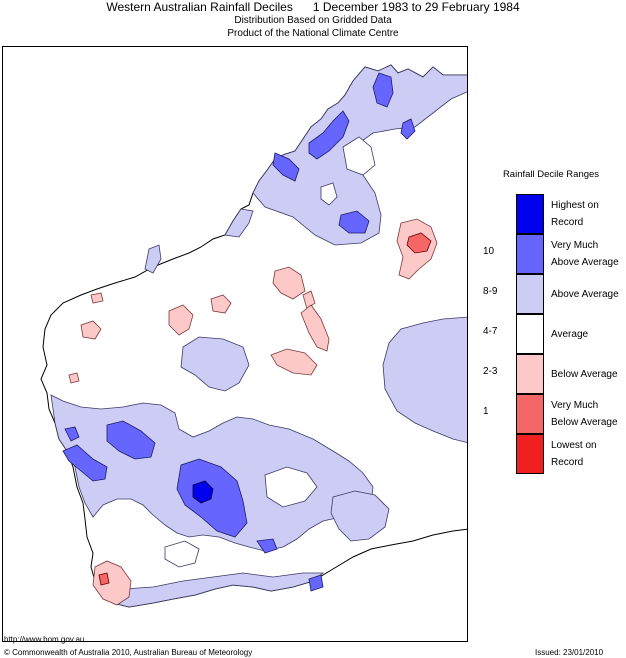  What do you see at coordinates (182, 554) in the screenshot?
I see `southwest-average-south` at bounding box center [182, 554].